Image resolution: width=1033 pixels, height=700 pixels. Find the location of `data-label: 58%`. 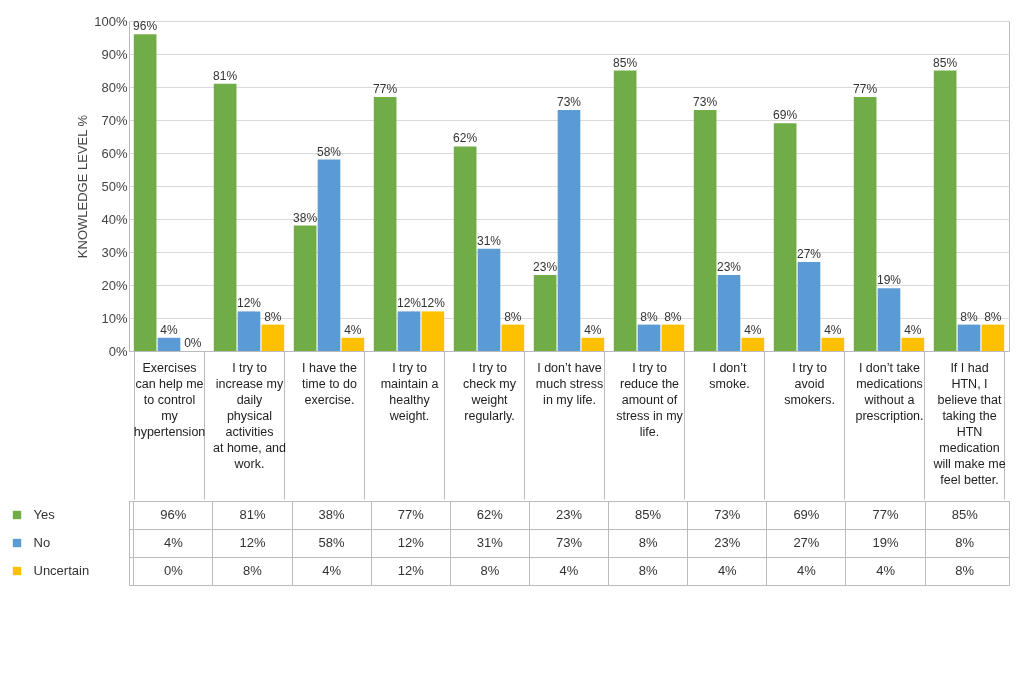

data-label: 58% is located at coordinates (332, 542).